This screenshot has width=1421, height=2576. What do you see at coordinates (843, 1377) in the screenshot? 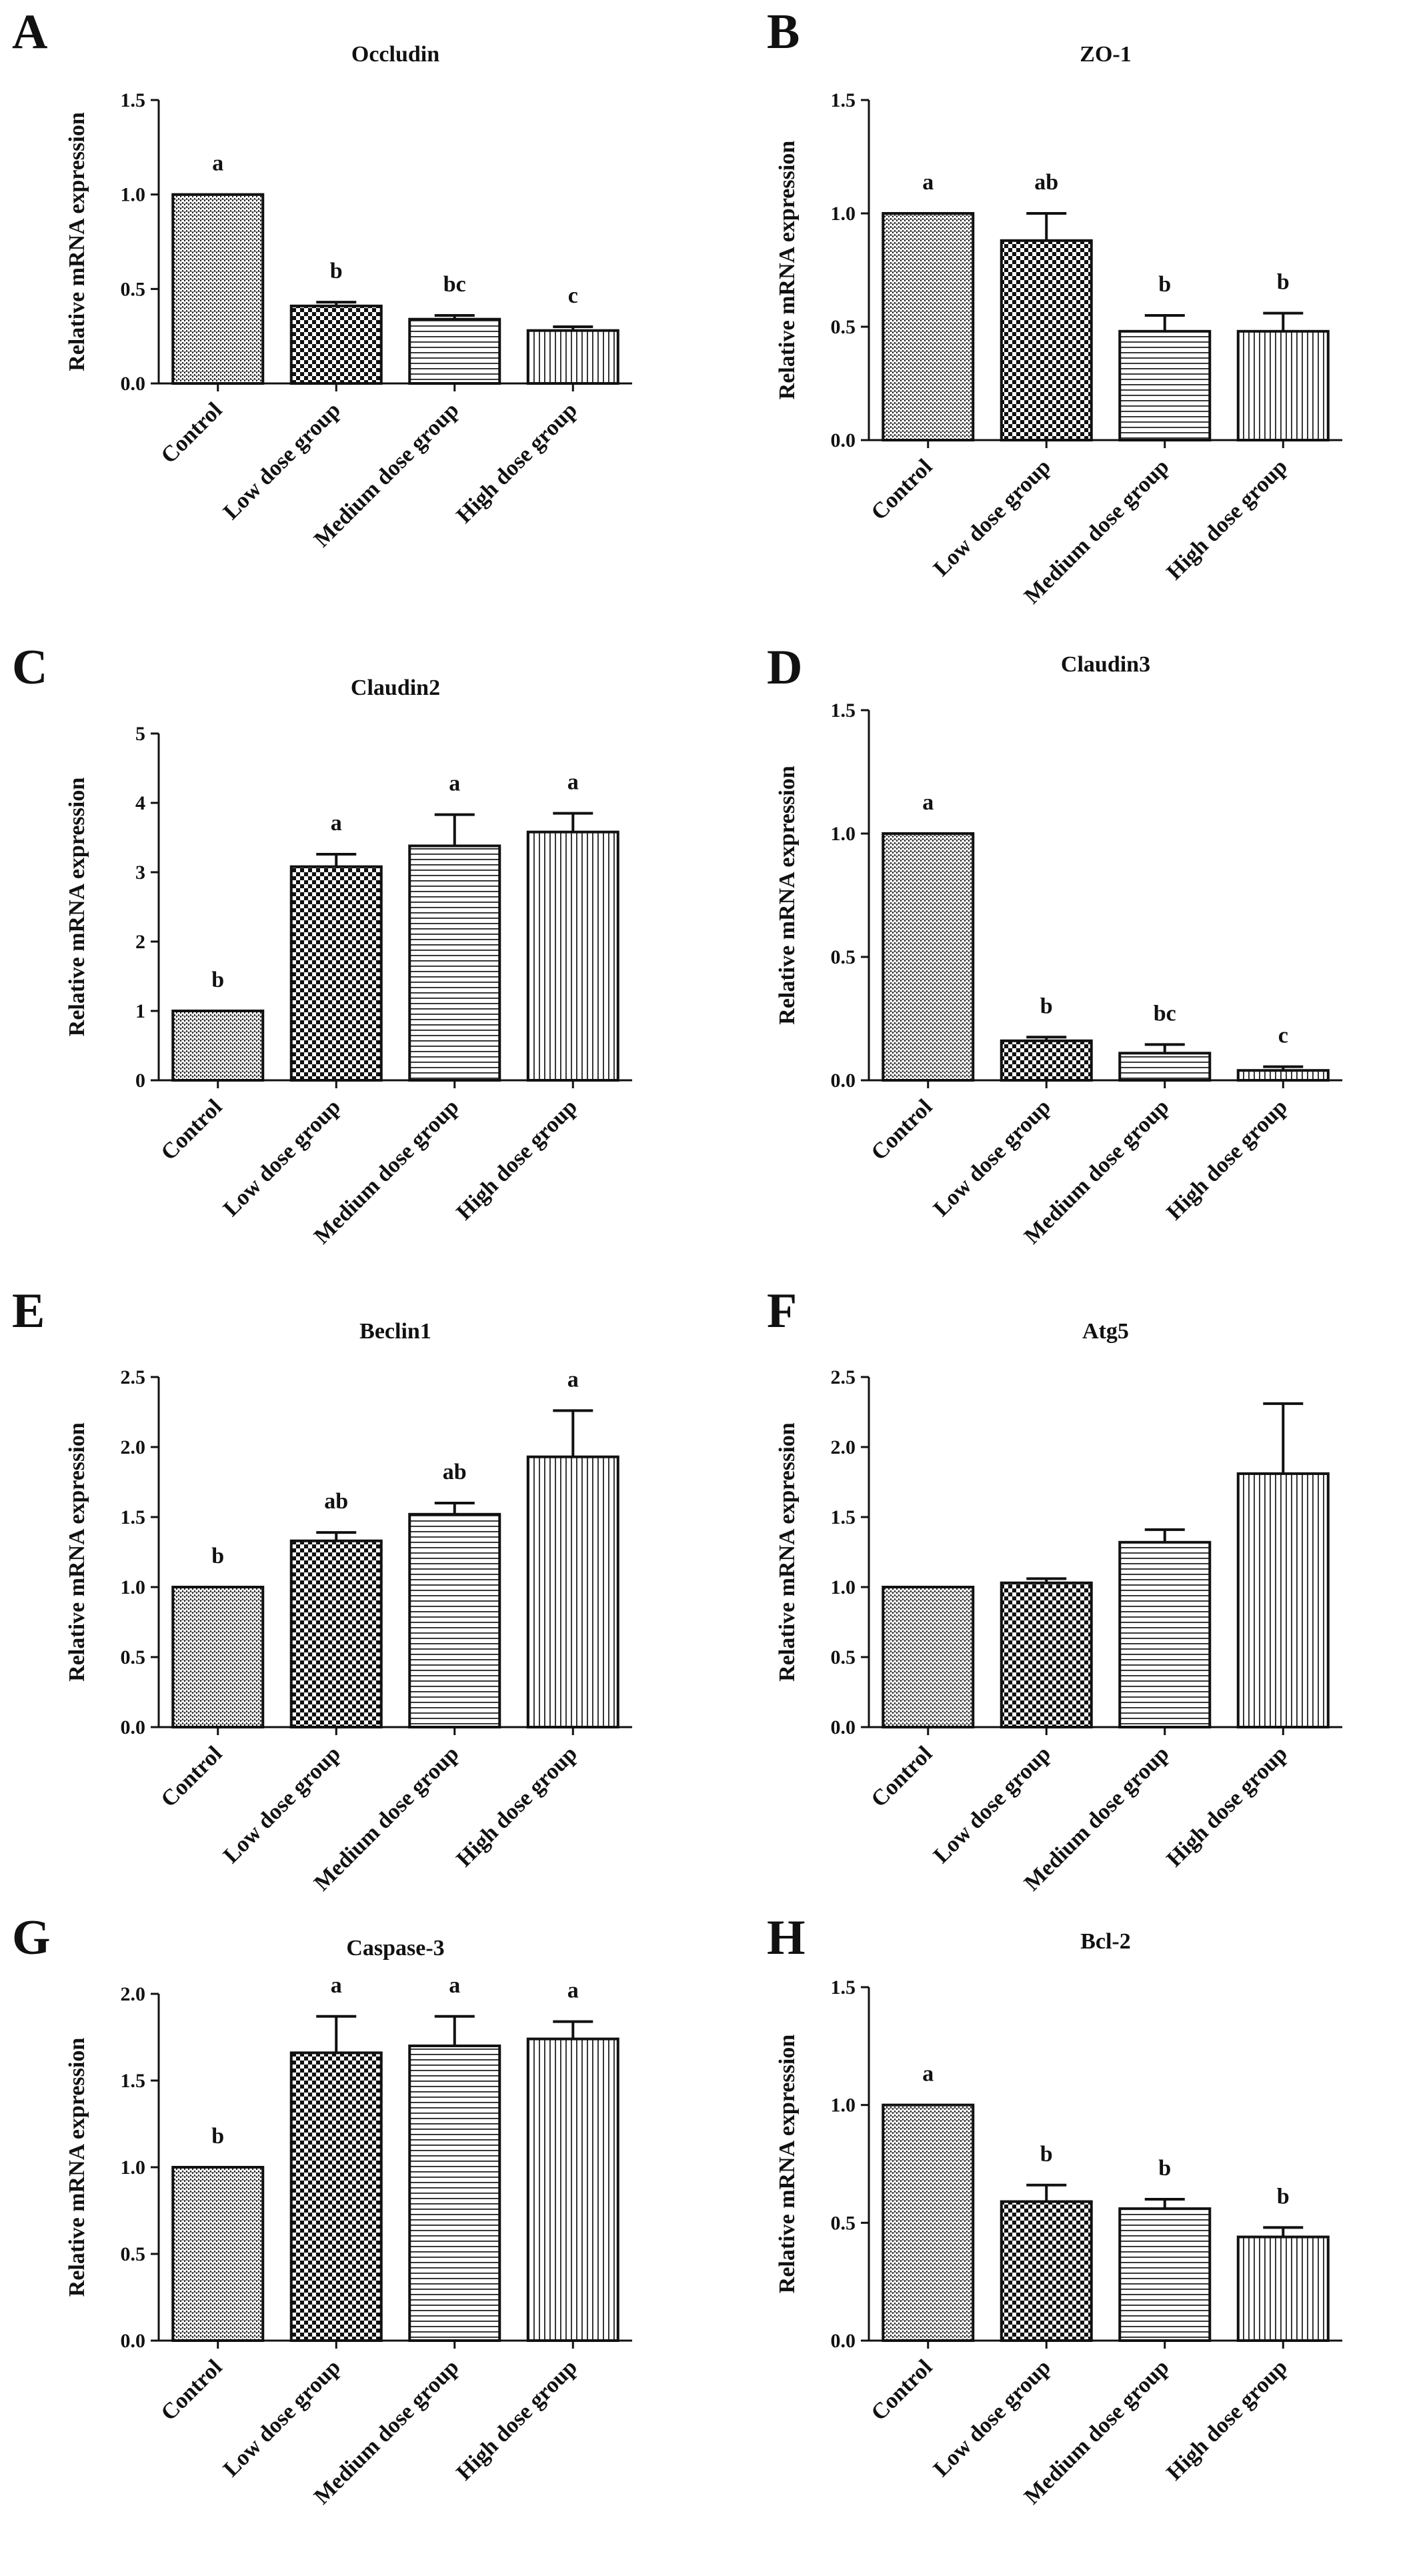
I see `y-tick-label: 2.5` at bounding box center [843, 1377].